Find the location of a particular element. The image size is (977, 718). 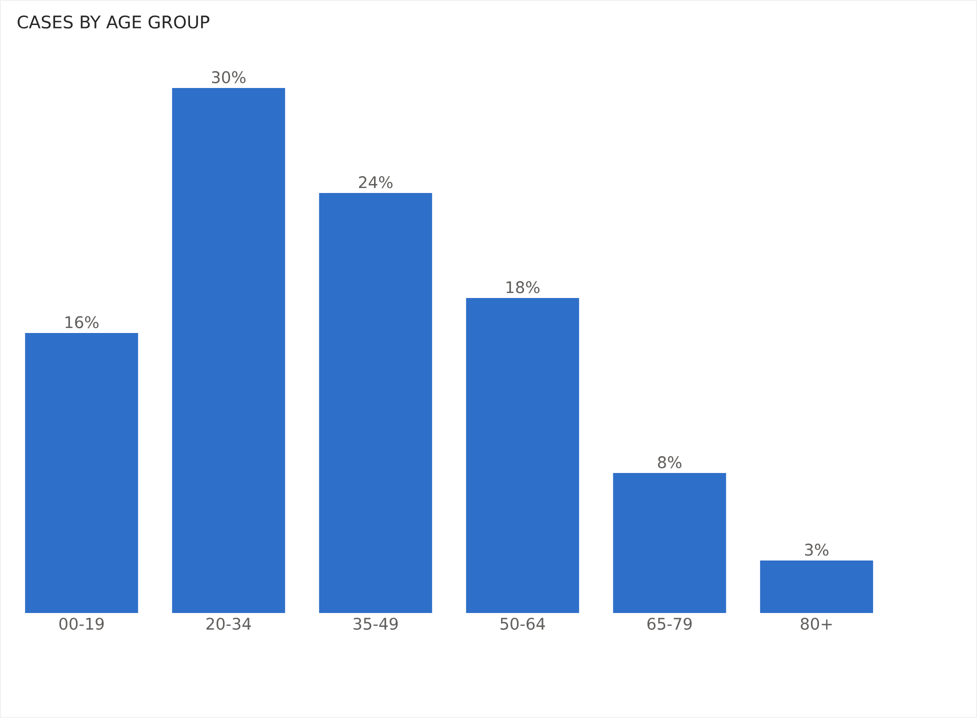

x-tick-label: 20-34 is located at coordinates (228, 624).